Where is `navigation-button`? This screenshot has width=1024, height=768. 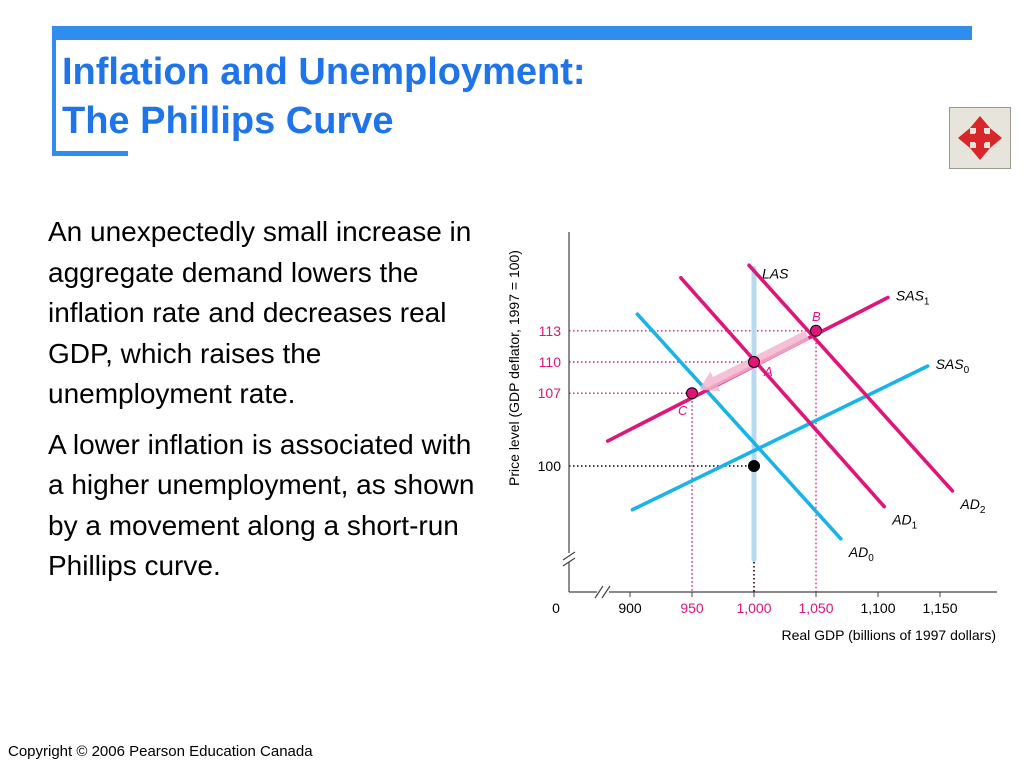
navigation-button is located at coordinates (980, 138).